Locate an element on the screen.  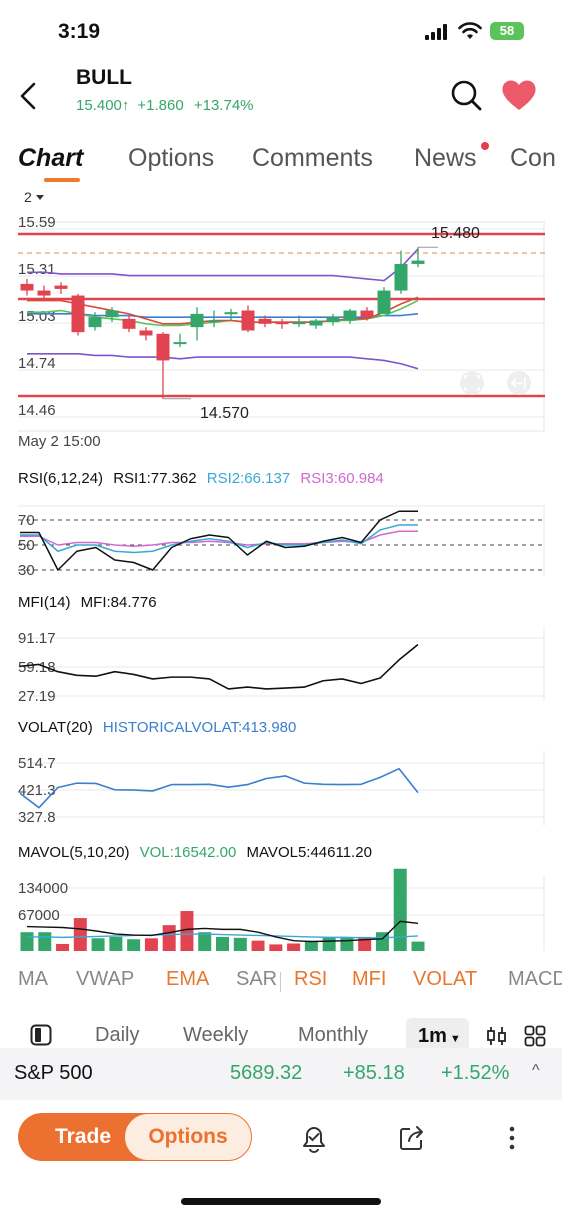
indicator-sar: SAR is located at coordinates (257, 979).